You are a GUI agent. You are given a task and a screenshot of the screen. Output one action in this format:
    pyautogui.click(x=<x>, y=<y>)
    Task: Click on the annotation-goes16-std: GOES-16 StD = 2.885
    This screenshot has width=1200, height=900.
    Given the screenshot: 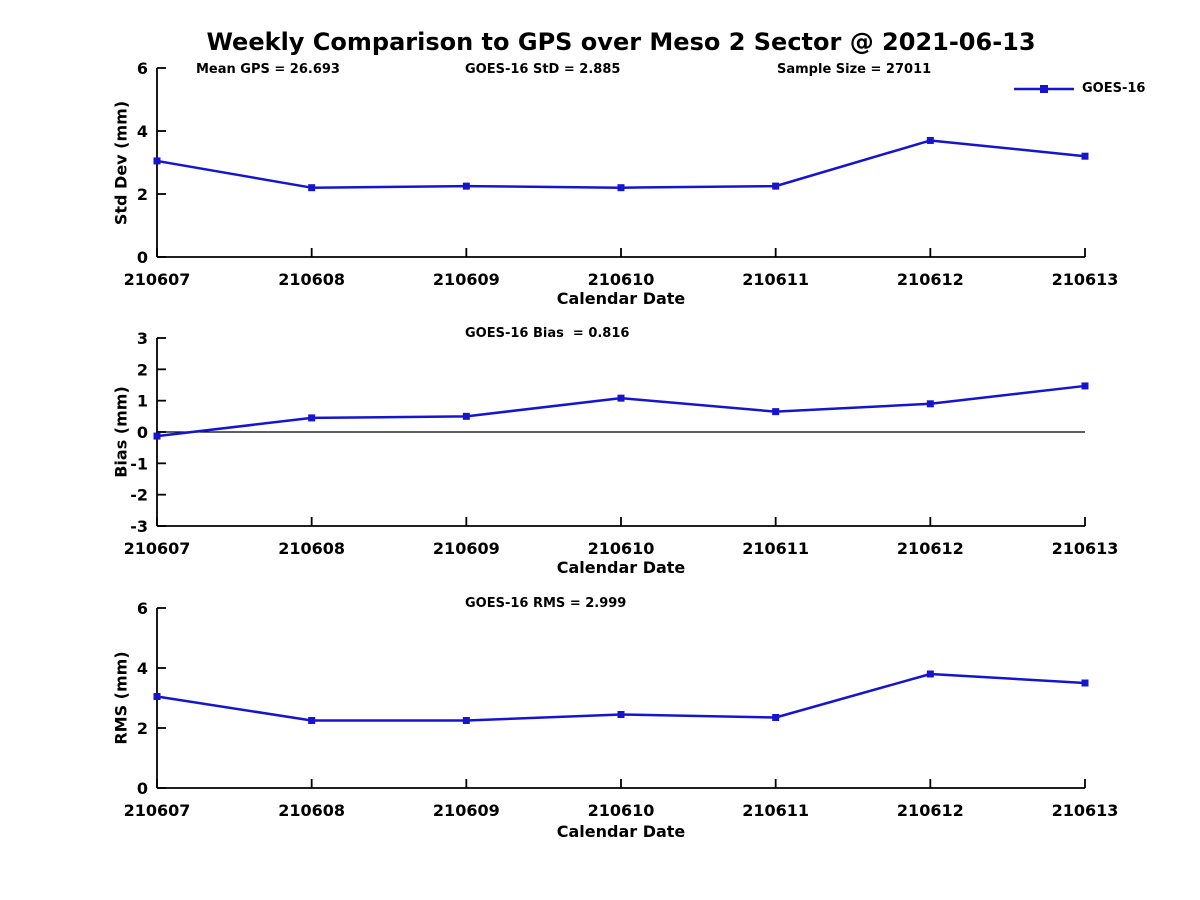 What is the action you would take?
    pyautogui.click(x=543, y=69)
    